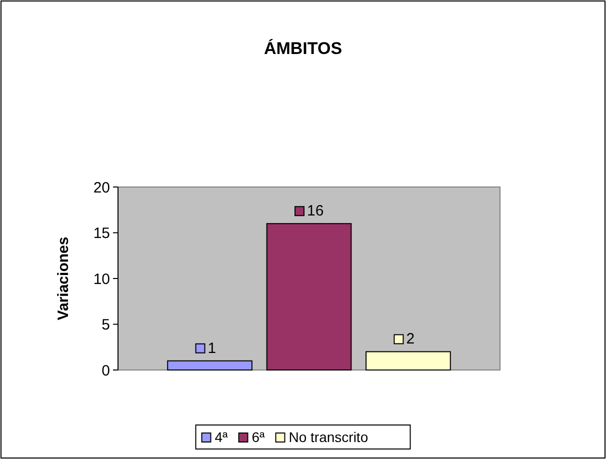 The height and width of the screenshot is (459, 606). Describe the element at coordinates (221, 437) in the screenshot. I see `legend-label: 4ª` at that location.